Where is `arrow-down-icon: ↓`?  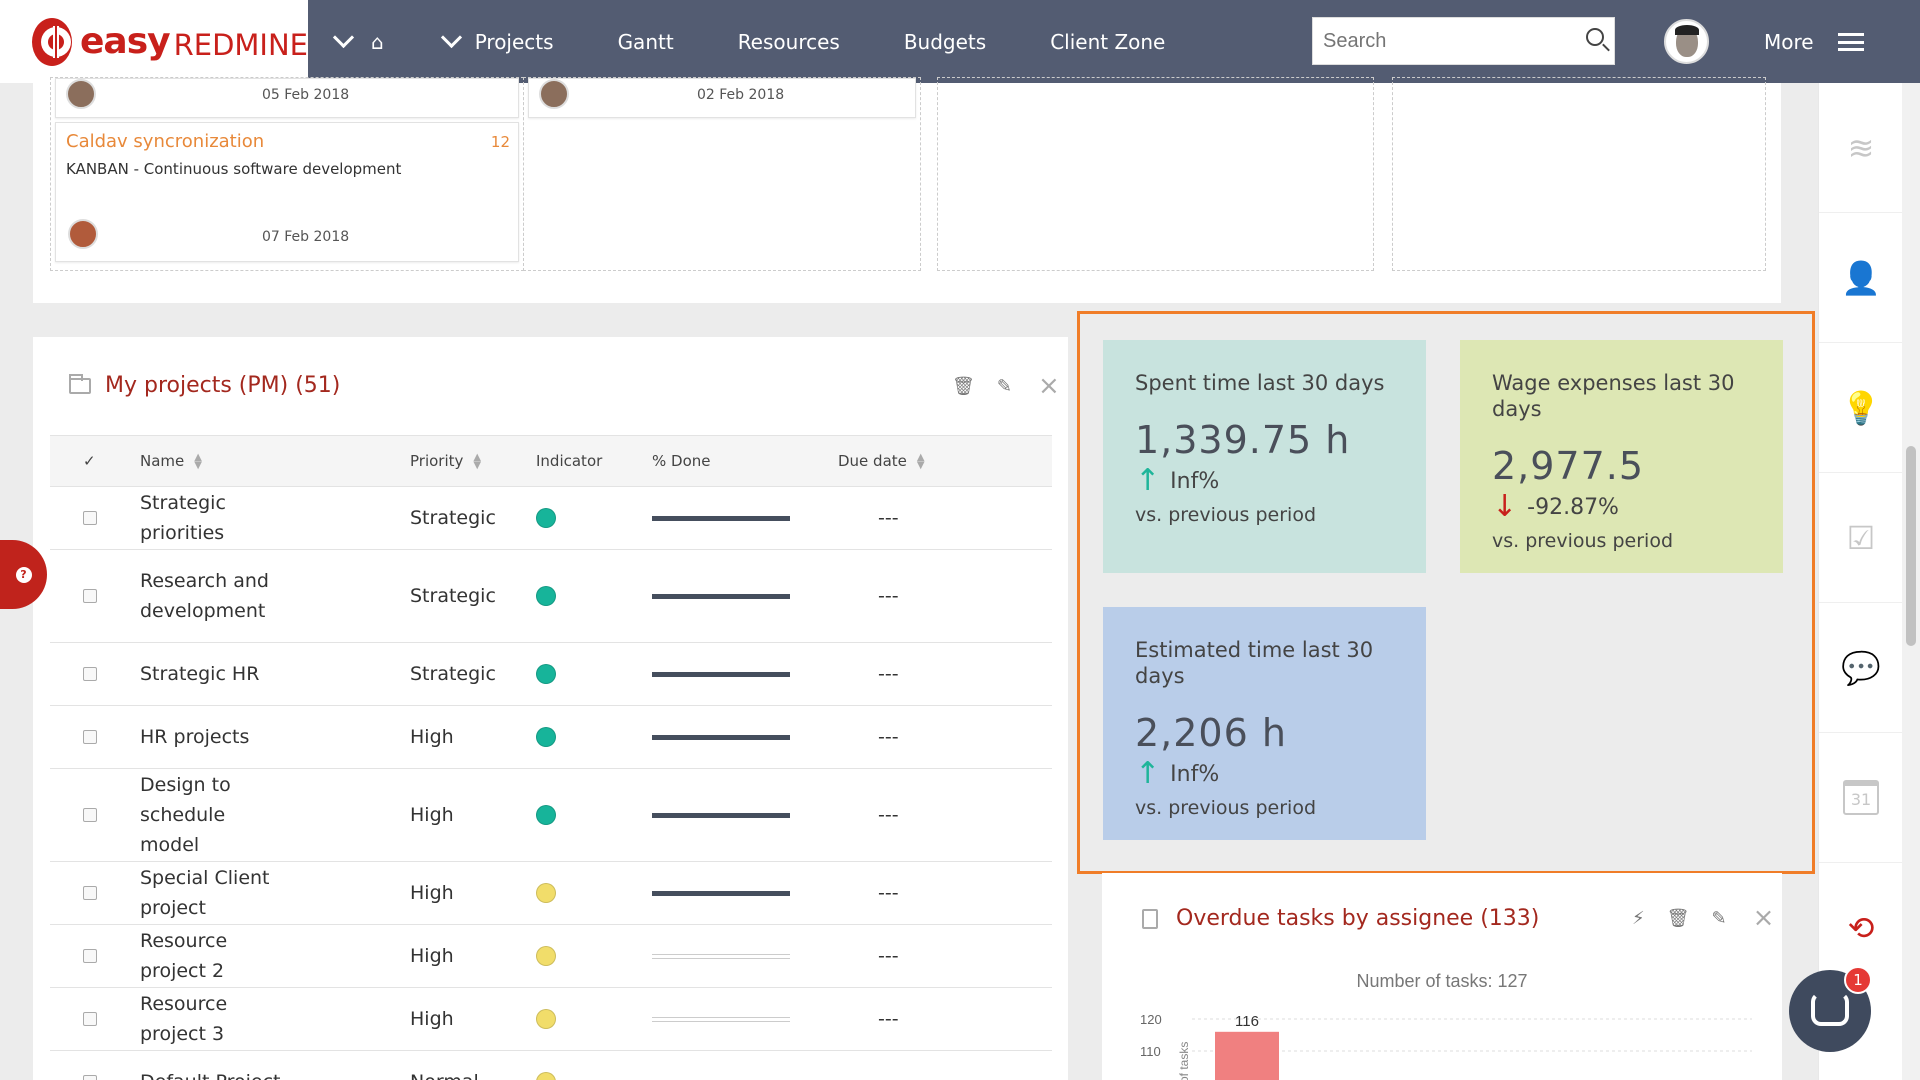 arrow-down-icon: ↓ is located at coordinates (1505, 506).